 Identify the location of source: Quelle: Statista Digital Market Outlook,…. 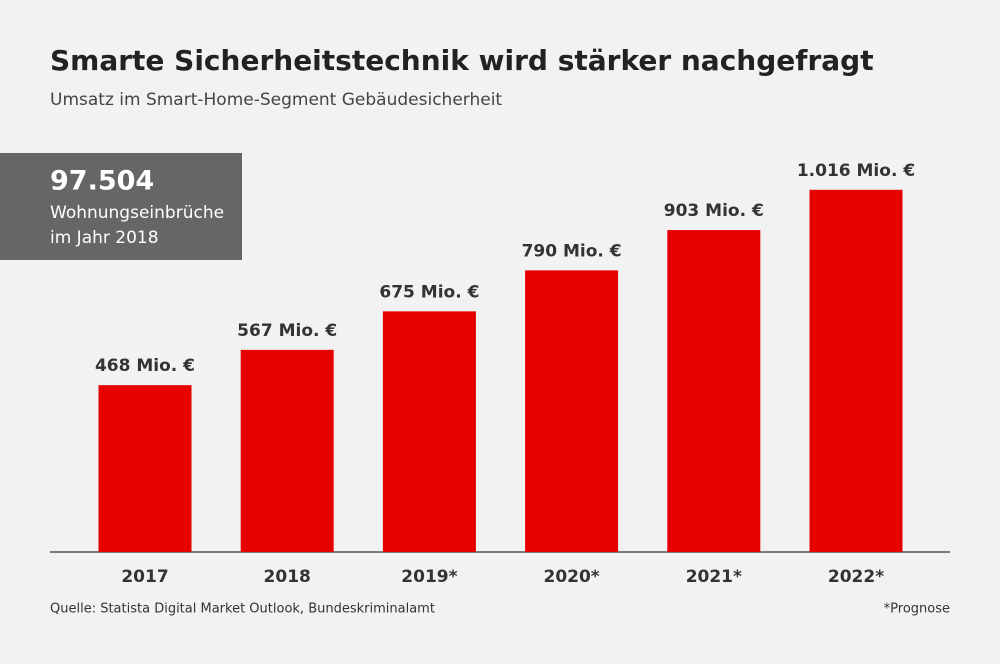
(242, 609).